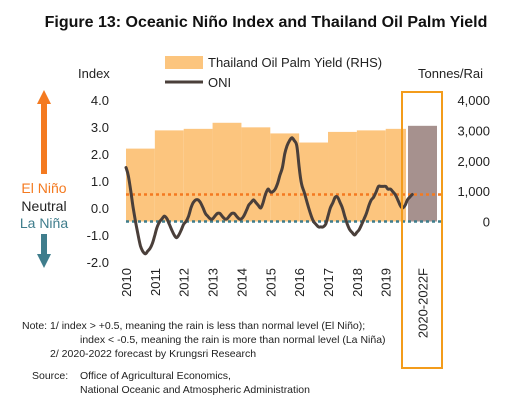 Image resolution: width=532 pixels, height=419 pixels. What do you see at coordinates (299, 282) in the screenshot?
I see `x-tick-label: 2016` at bounding box center [299, 282].